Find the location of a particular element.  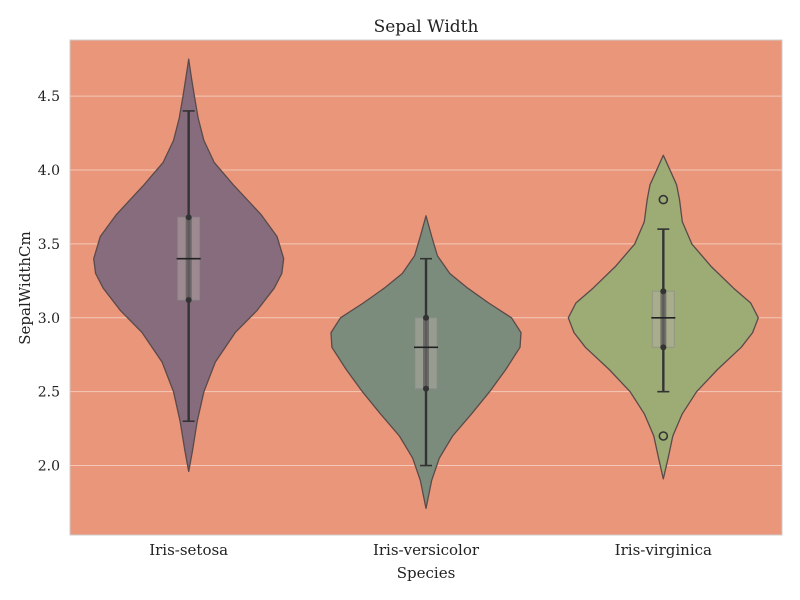

y-tick-label: 2.5 is located at coordinates (49, 393).